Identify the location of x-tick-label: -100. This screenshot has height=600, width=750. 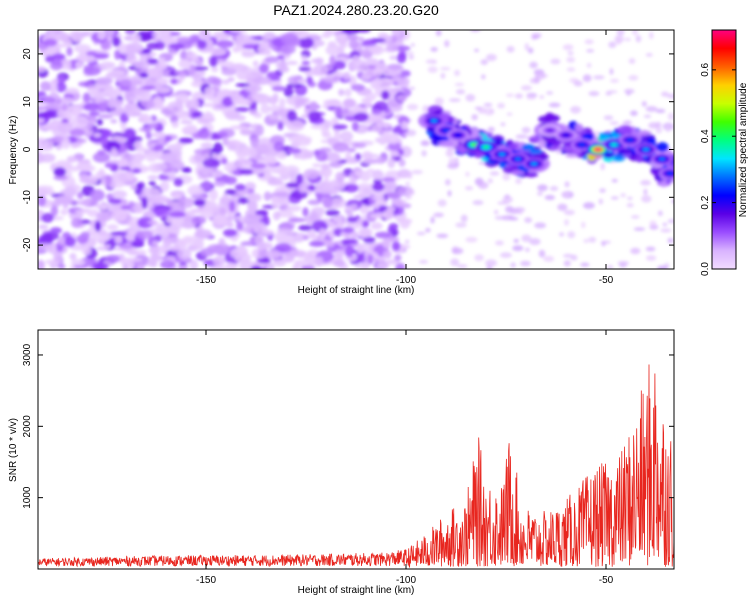
(406, 580).